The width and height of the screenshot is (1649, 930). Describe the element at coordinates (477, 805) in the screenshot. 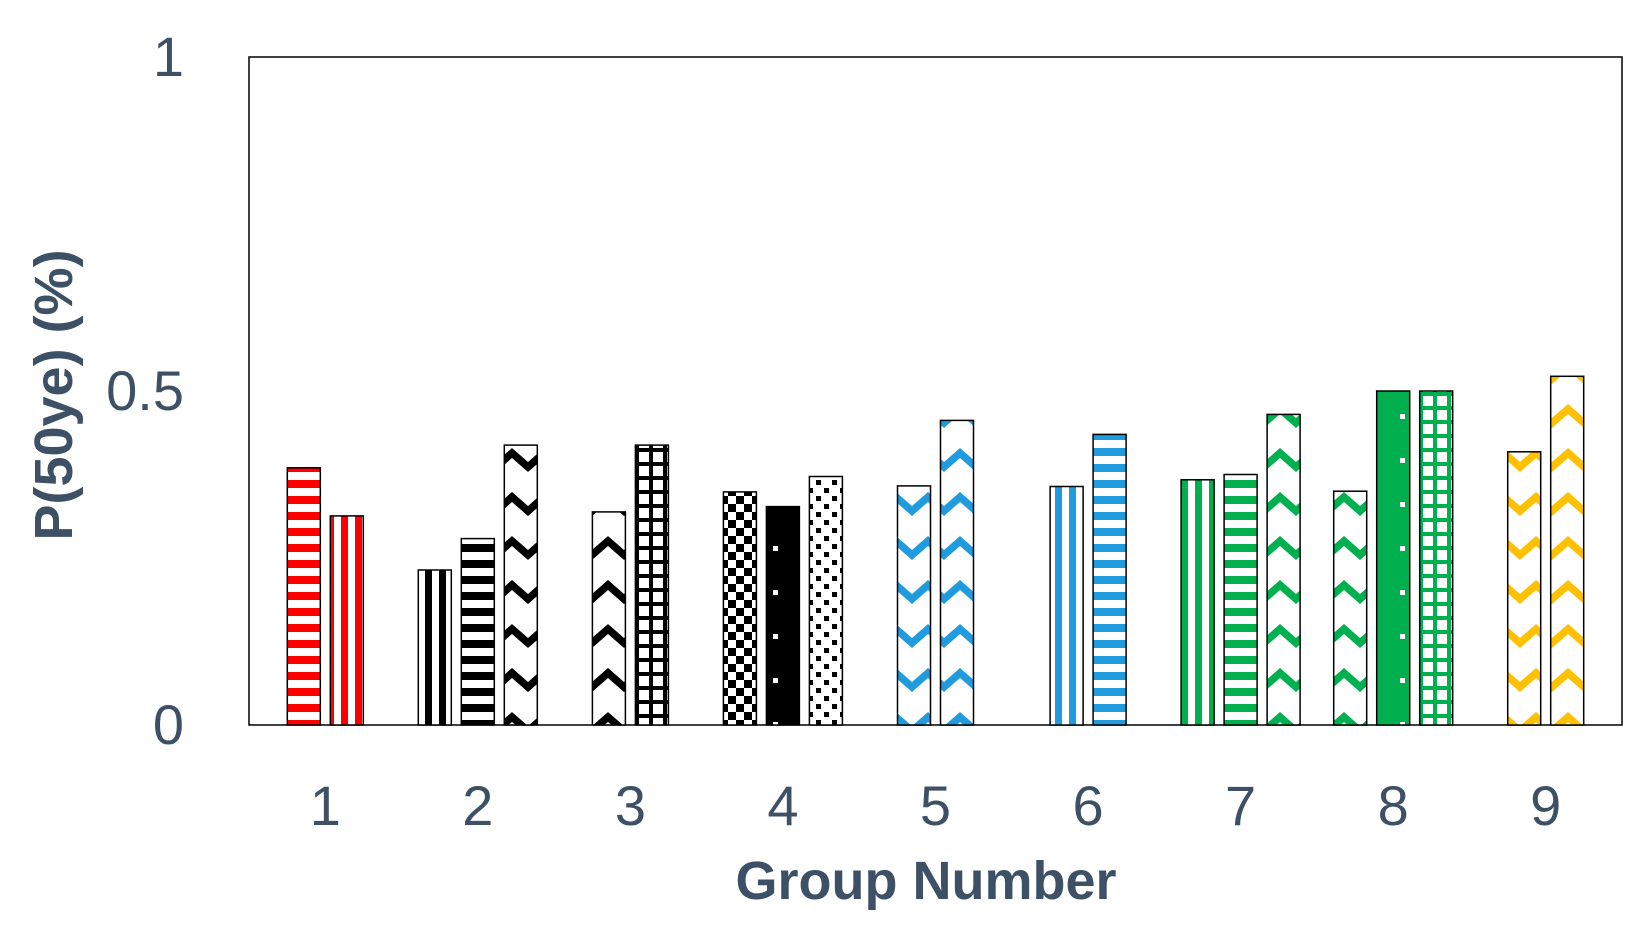

I see `x-tick-label: 2` at that location.